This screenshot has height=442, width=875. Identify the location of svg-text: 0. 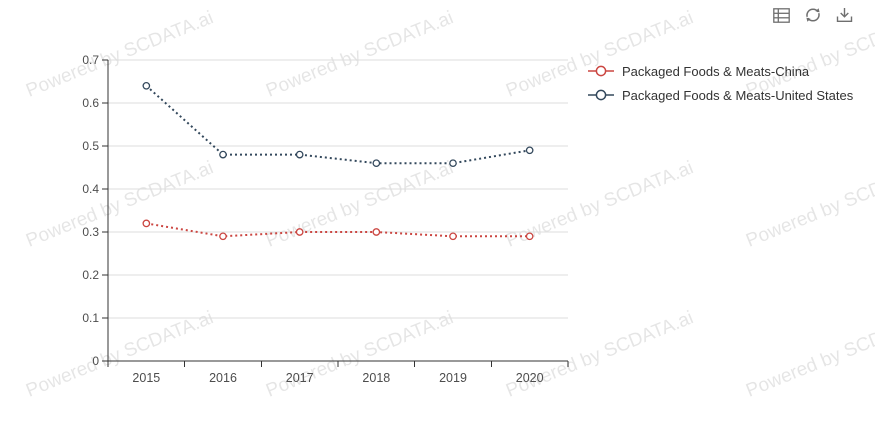
(95, 361).